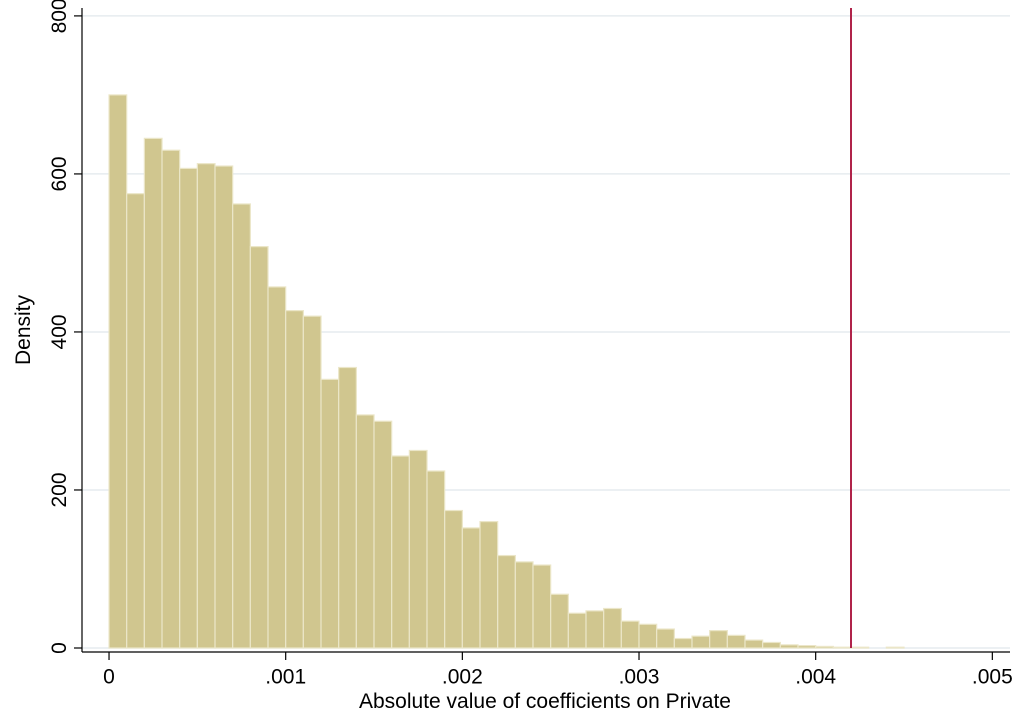  What do you see at coordinates (639, 677) in the screenshot?
I see `x-tick-label: .003` at bounding box center [639, 677].